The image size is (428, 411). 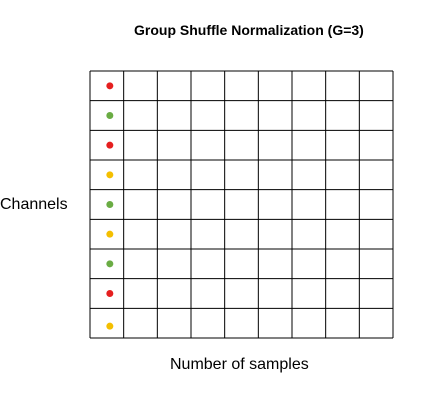 I want to click on y-axis-label: Channels, so click(x=34, y=204).